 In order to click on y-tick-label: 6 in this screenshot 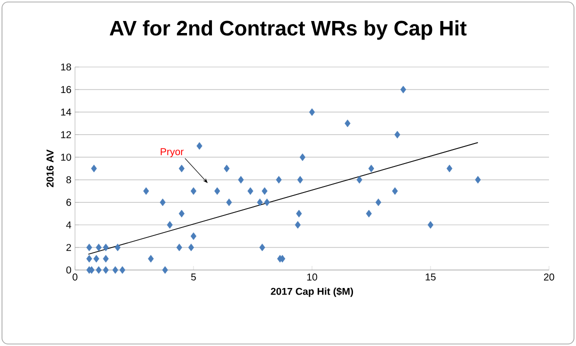, I will do `click(69, 202)`.